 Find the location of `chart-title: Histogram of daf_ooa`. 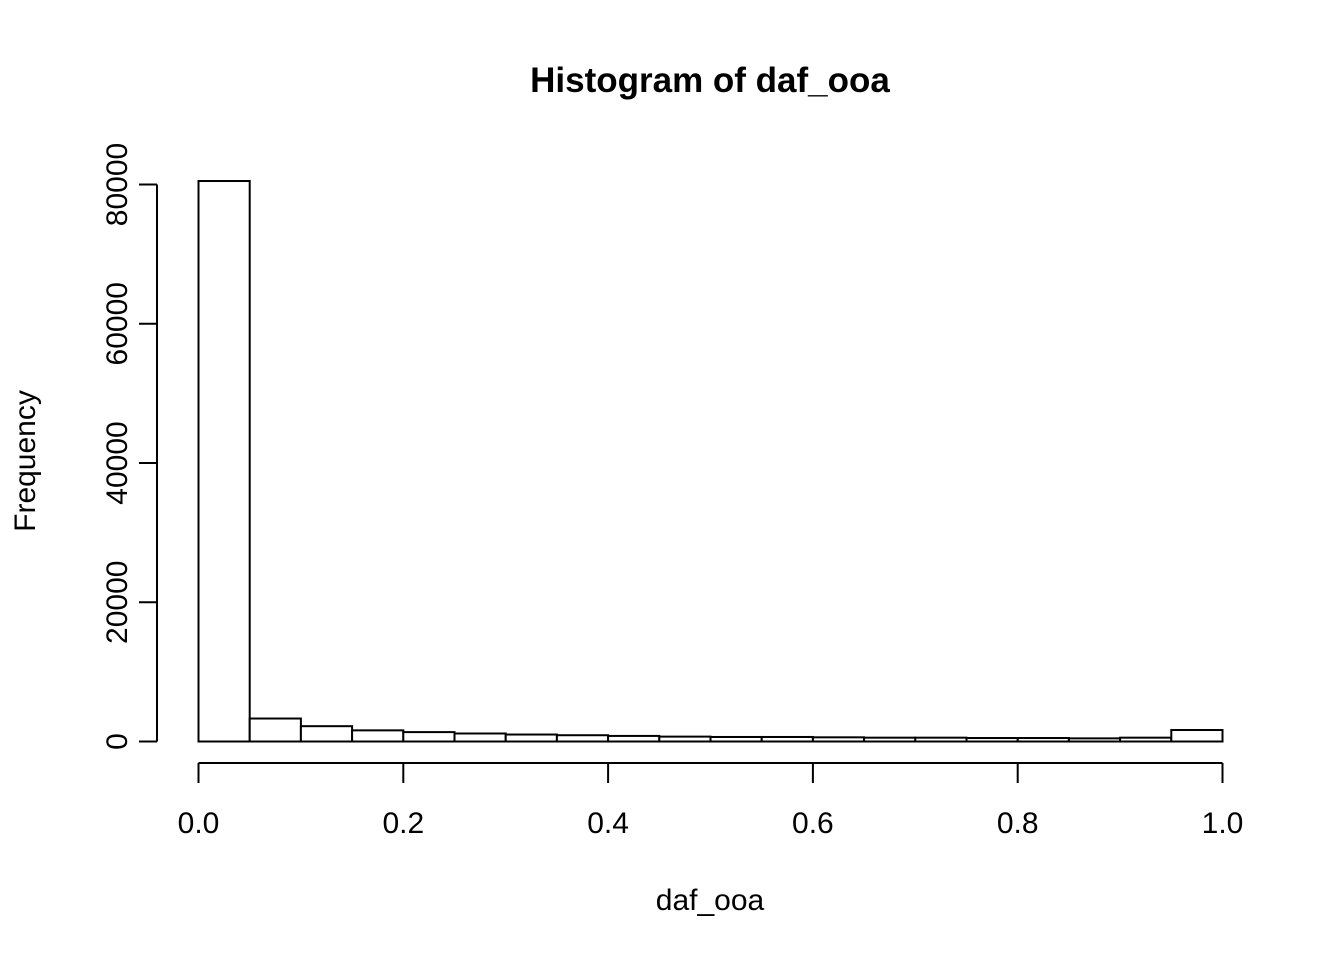

chart-title: Histogram of daf_ooa is located at coordinates (710, 80).